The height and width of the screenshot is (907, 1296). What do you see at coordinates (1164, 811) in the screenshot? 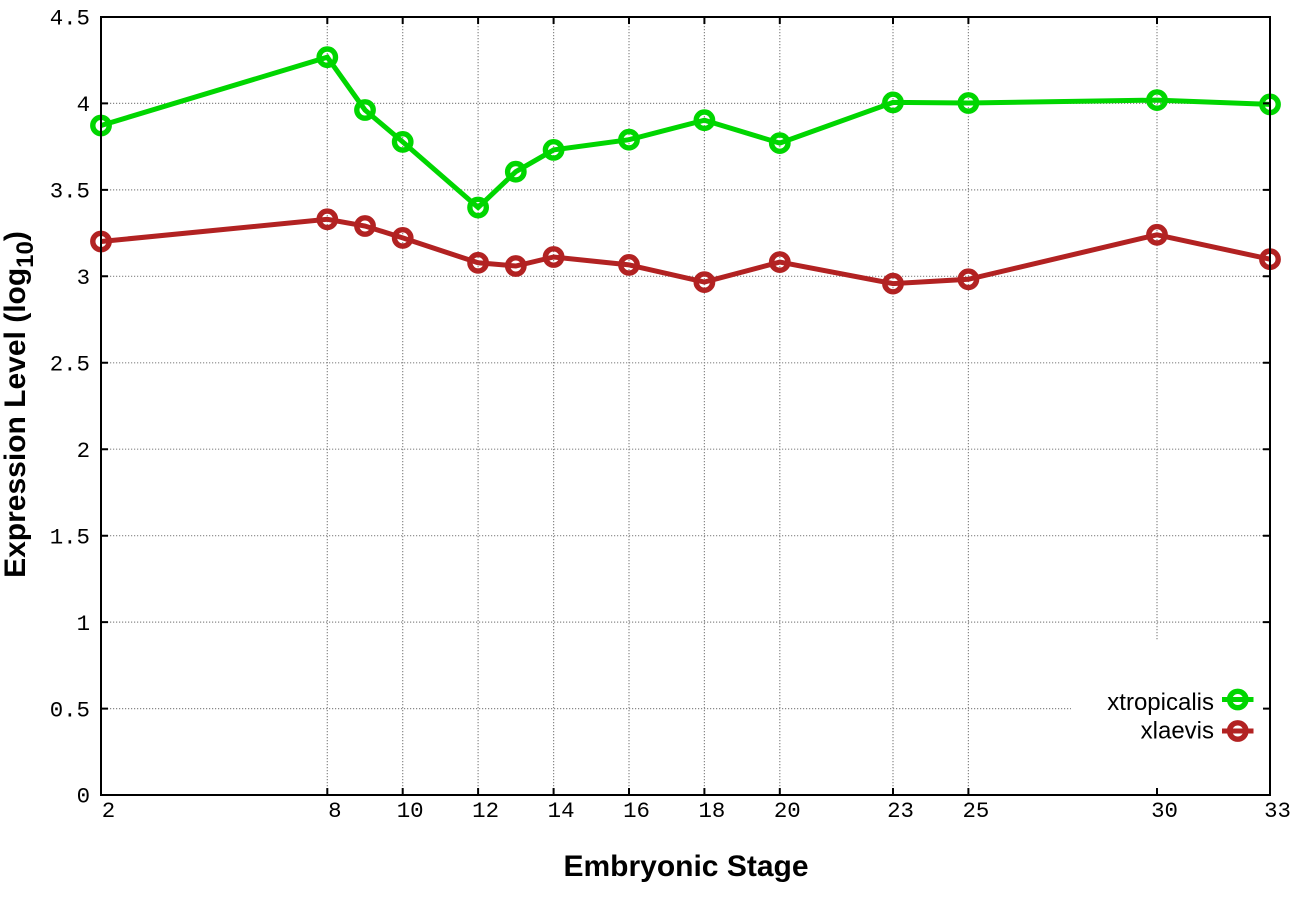
I see `svg-text: 30` at bounding box center [1164, 811].